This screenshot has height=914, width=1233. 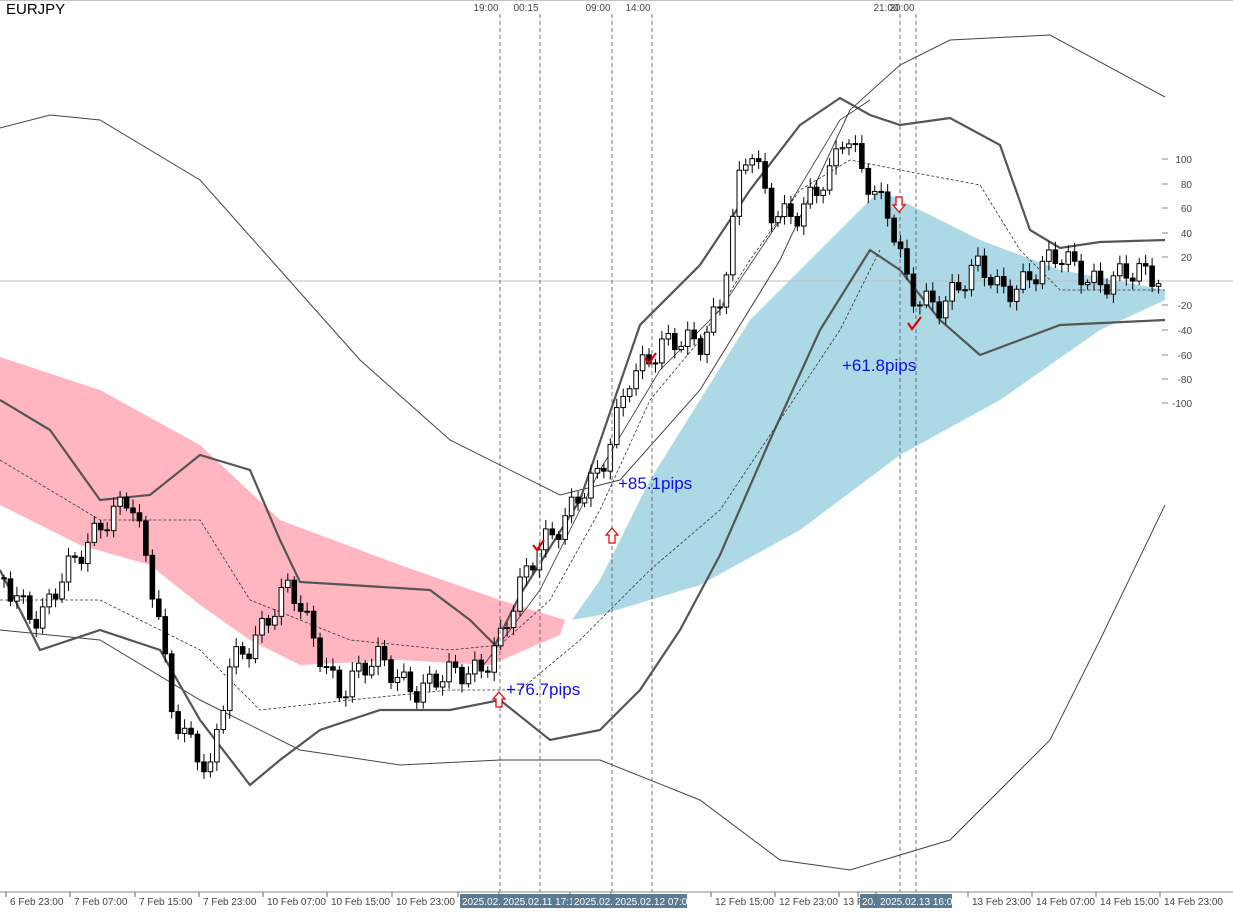 I want to click on vline-label: 20:00, so click(x=901, y=8).